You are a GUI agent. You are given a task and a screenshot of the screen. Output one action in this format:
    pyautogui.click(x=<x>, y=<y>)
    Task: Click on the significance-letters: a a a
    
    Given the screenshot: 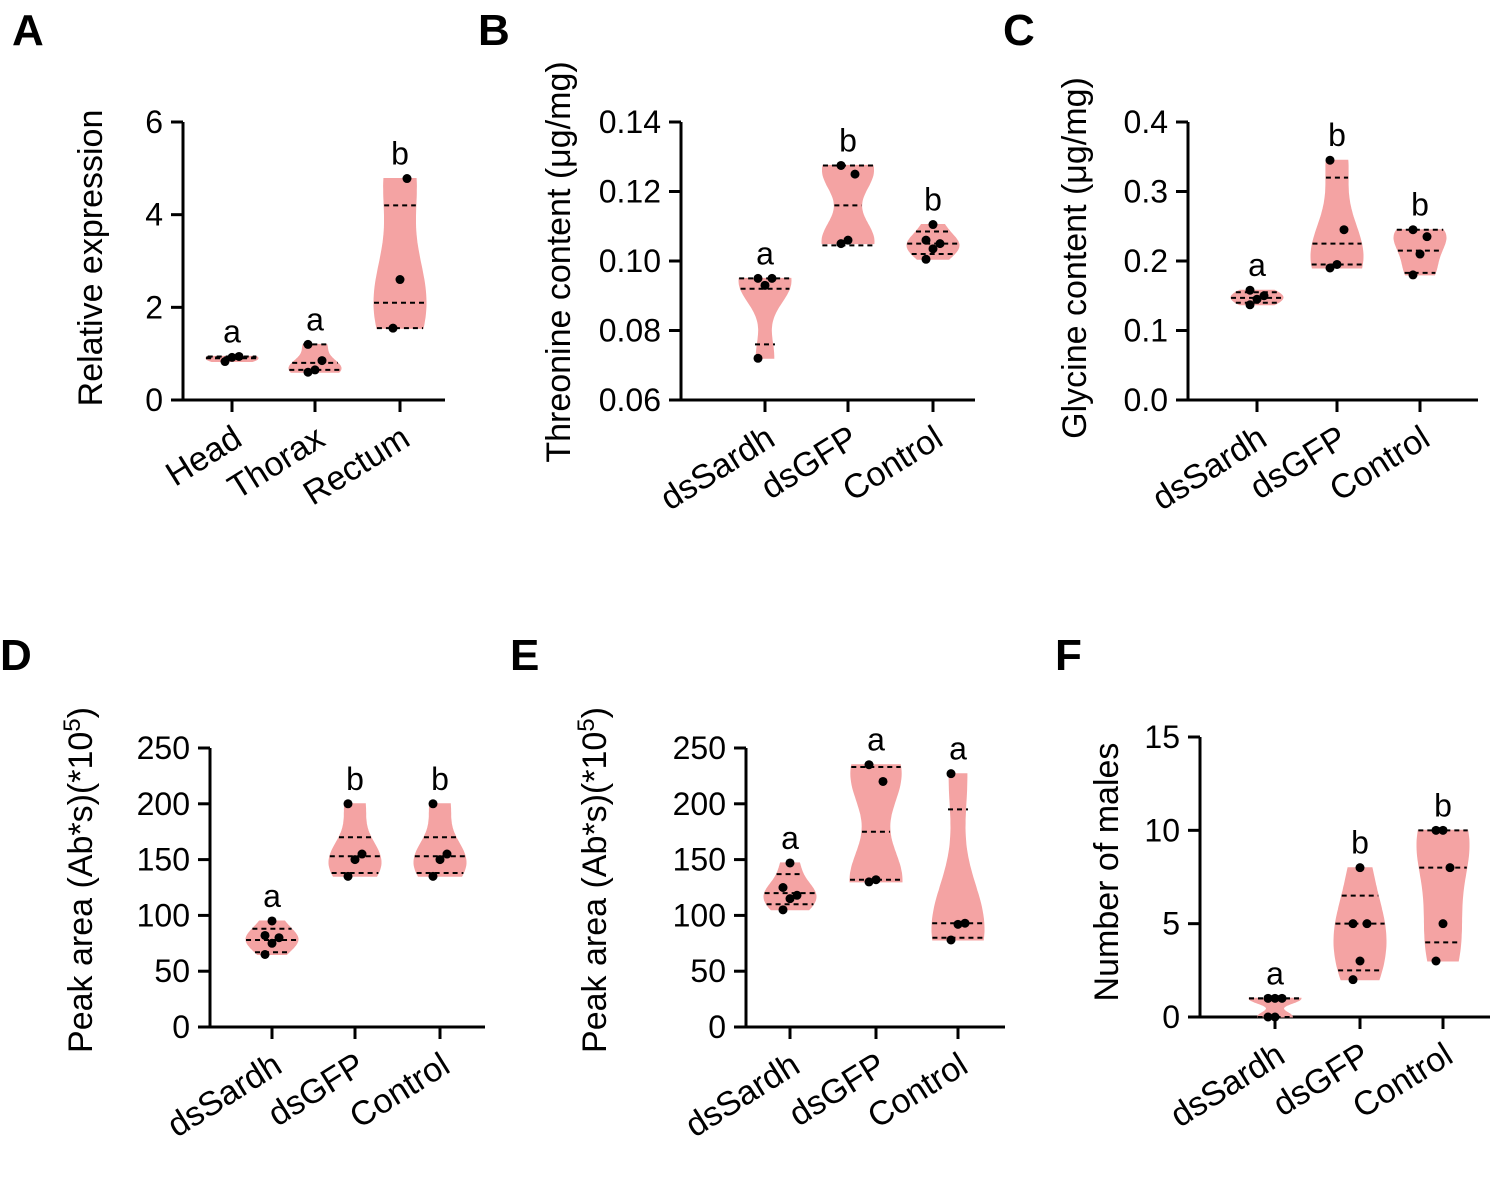 What is the action you would take?
    pyautogui.click(x=874, y=789)
    